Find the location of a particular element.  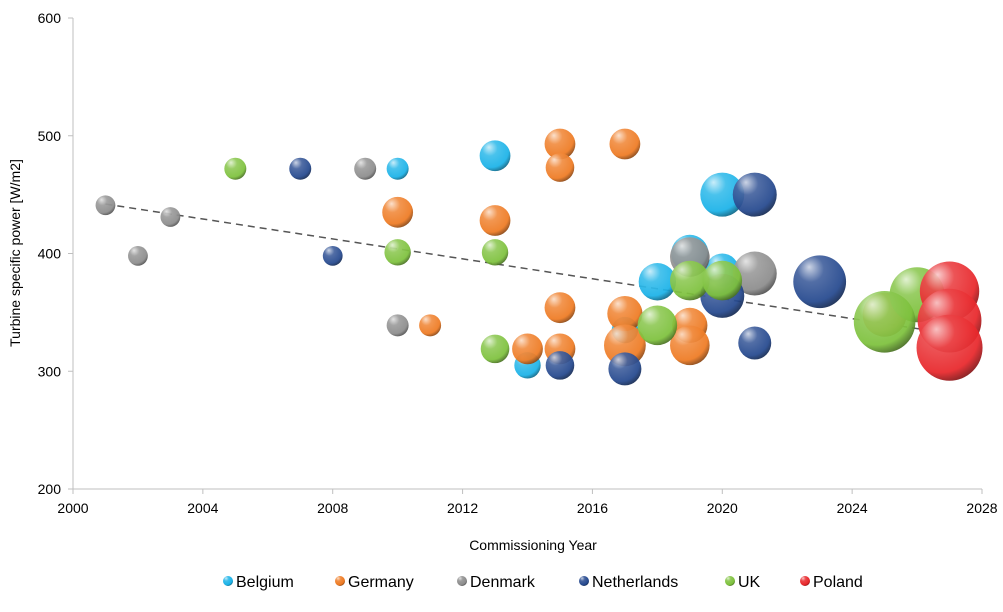

legend-label-poland: Poland is located at coordinates (838, 582).